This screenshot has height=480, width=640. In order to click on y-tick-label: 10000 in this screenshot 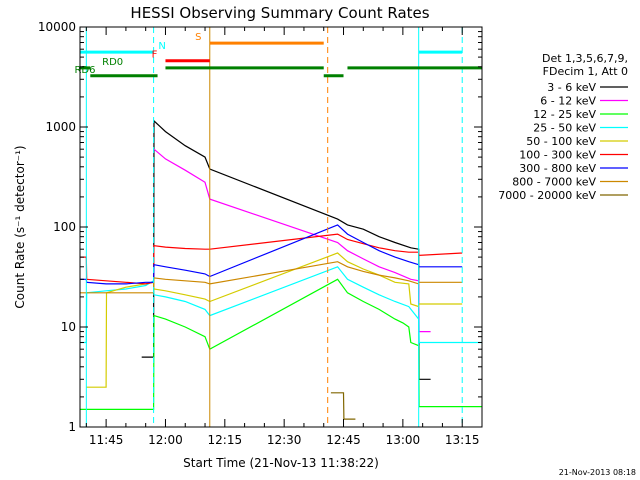, I will do `click(57, 27)`.